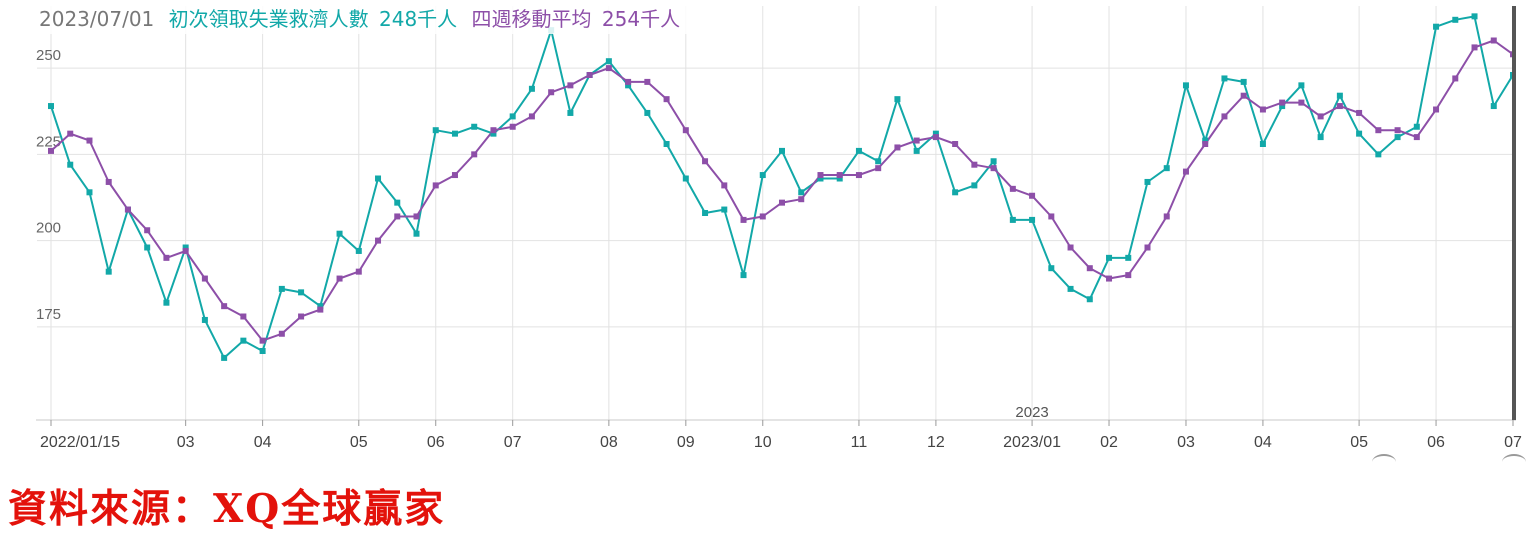 The image size is (1536, 546). I want to click on x-tick-label: 10, so click(763, 442).